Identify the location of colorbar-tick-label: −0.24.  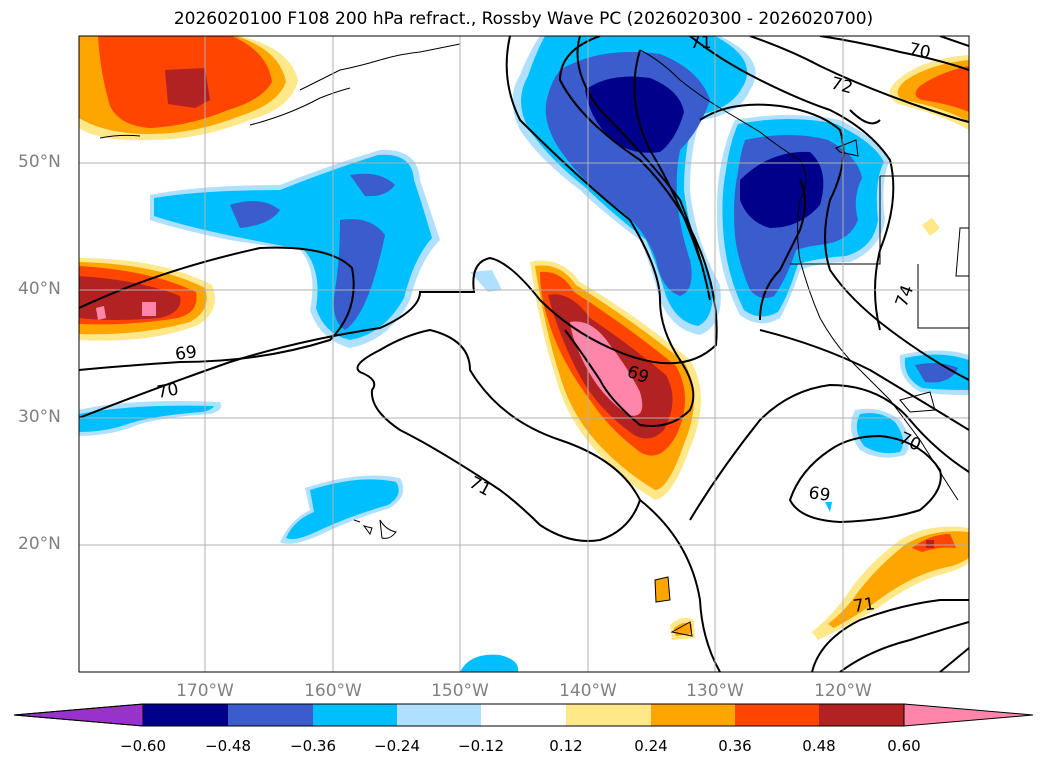
(397, 746).